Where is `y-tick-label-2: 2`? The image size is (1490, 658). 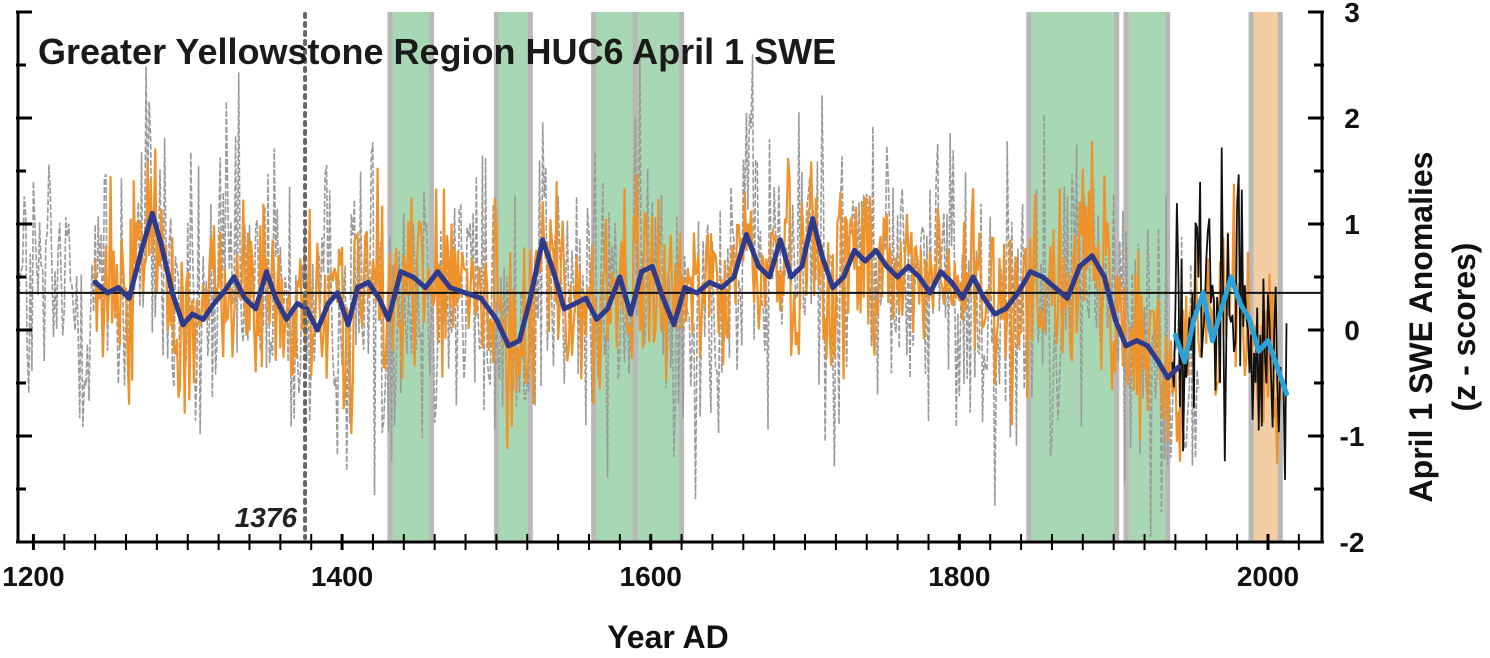
y-tick-label-2: 2 is located at coordinates (1352, 118).